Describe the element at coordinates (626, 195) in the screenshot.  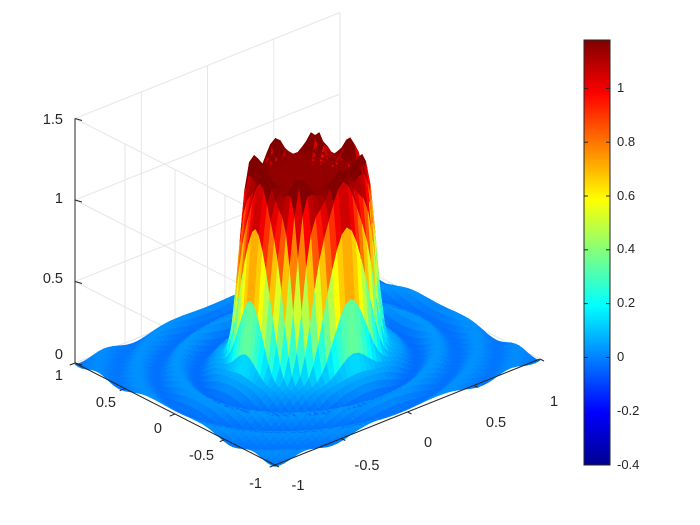
I see `colorbar-tick-label-5: 0.6` at that location.